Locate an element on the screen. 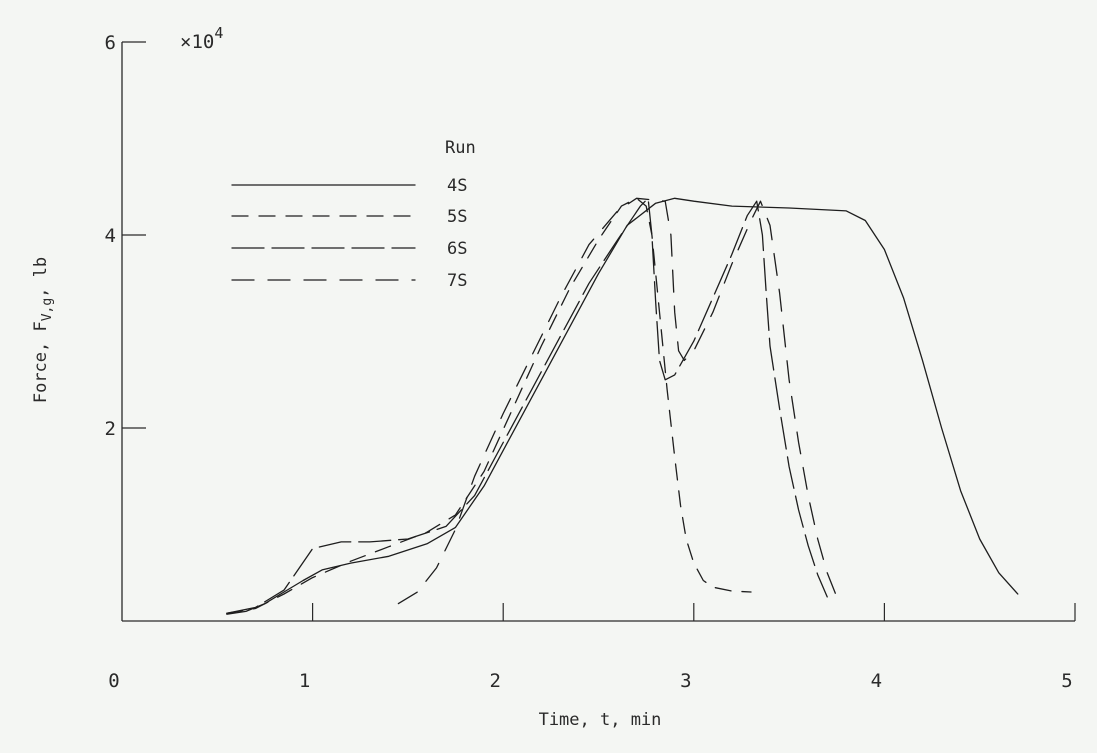 The height and width of the screenshot is (753, 1097). y-axis-label-main: Force, F is located at coordinates (41, 362).